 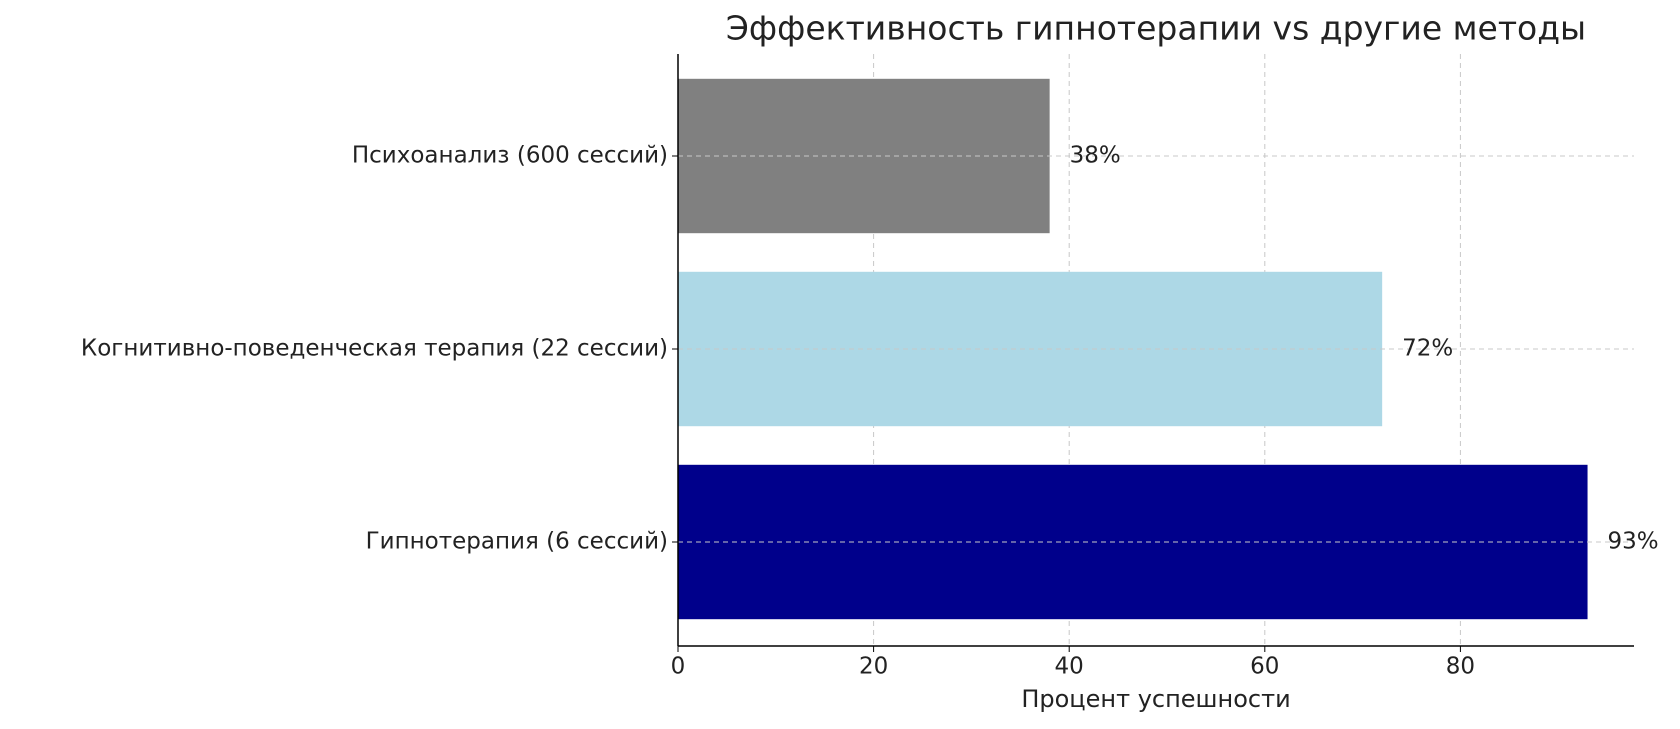 What do you see at coordinates (1460, 667) in the screenshot?
I see `x-tick-label: 80` at bounding box center [1460, 667].